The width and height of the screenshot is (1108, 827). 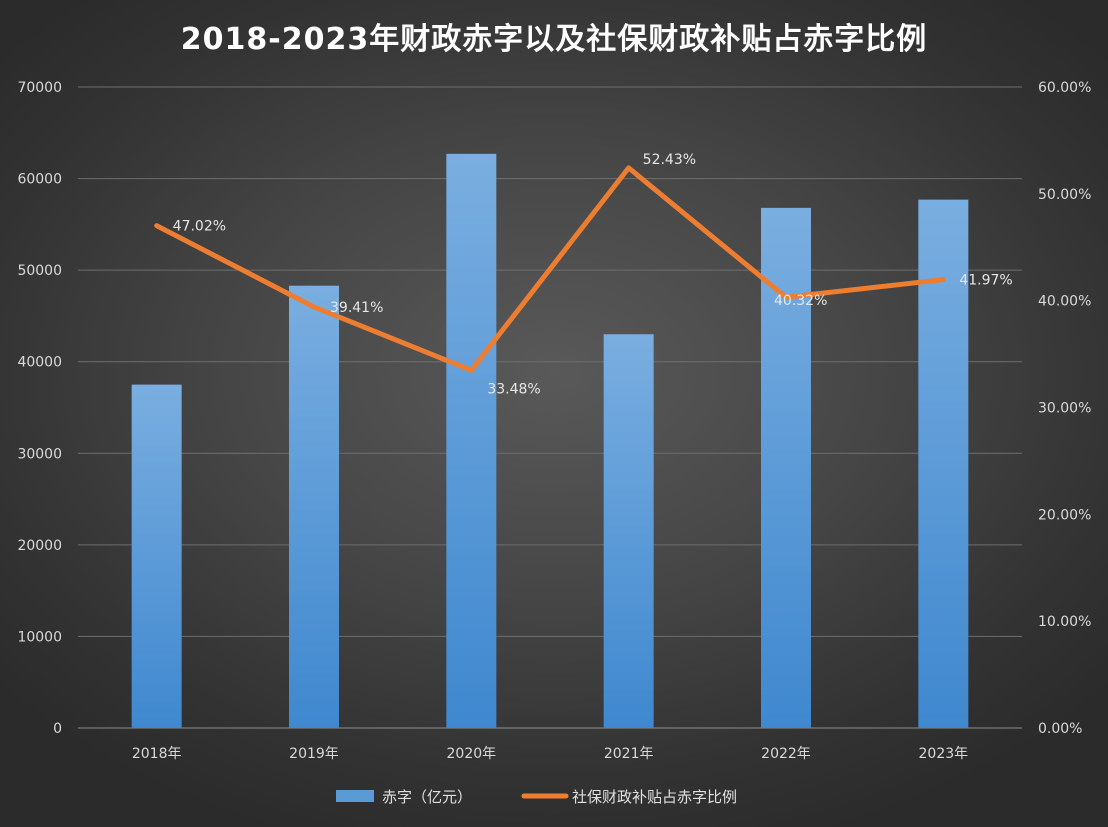 I want to click on left-tick-label: 40000, so click(x=39, y=363).